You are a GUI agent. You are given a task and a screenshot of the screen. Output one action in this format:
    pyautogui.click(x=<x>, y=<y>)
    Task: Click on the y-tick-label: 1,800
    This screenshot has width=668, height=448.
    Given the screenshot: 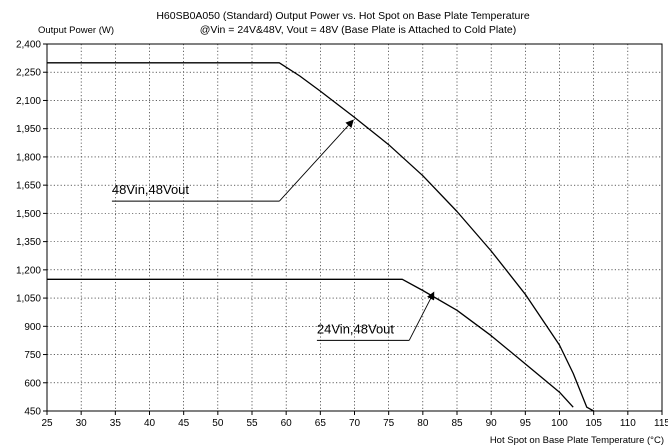 What is the action you would take?
    pyautogui.click(x=28, y=157)
    